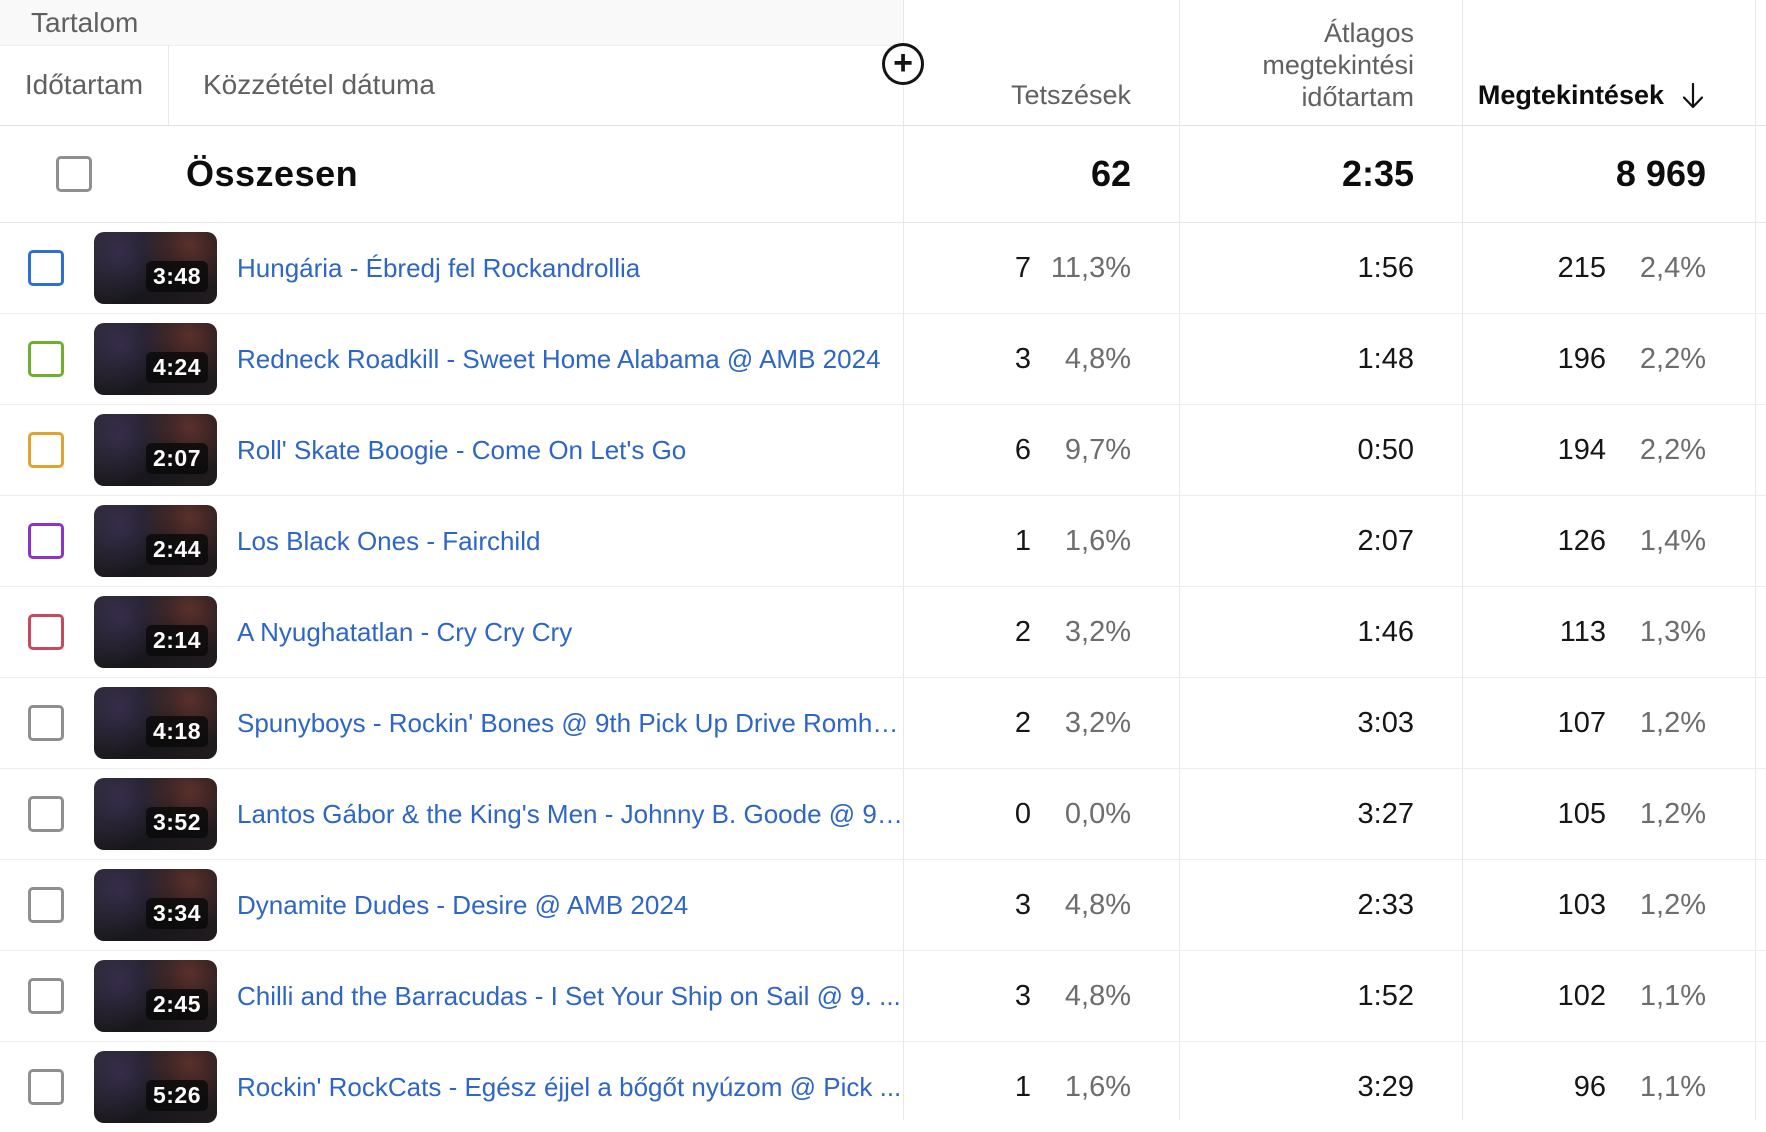 This screenshot has width=1766, height=1132. Describe the element at coordinates (319, 84) in the screenshot. I see `filter-publish-date: Közzététel dátuma` at that location.